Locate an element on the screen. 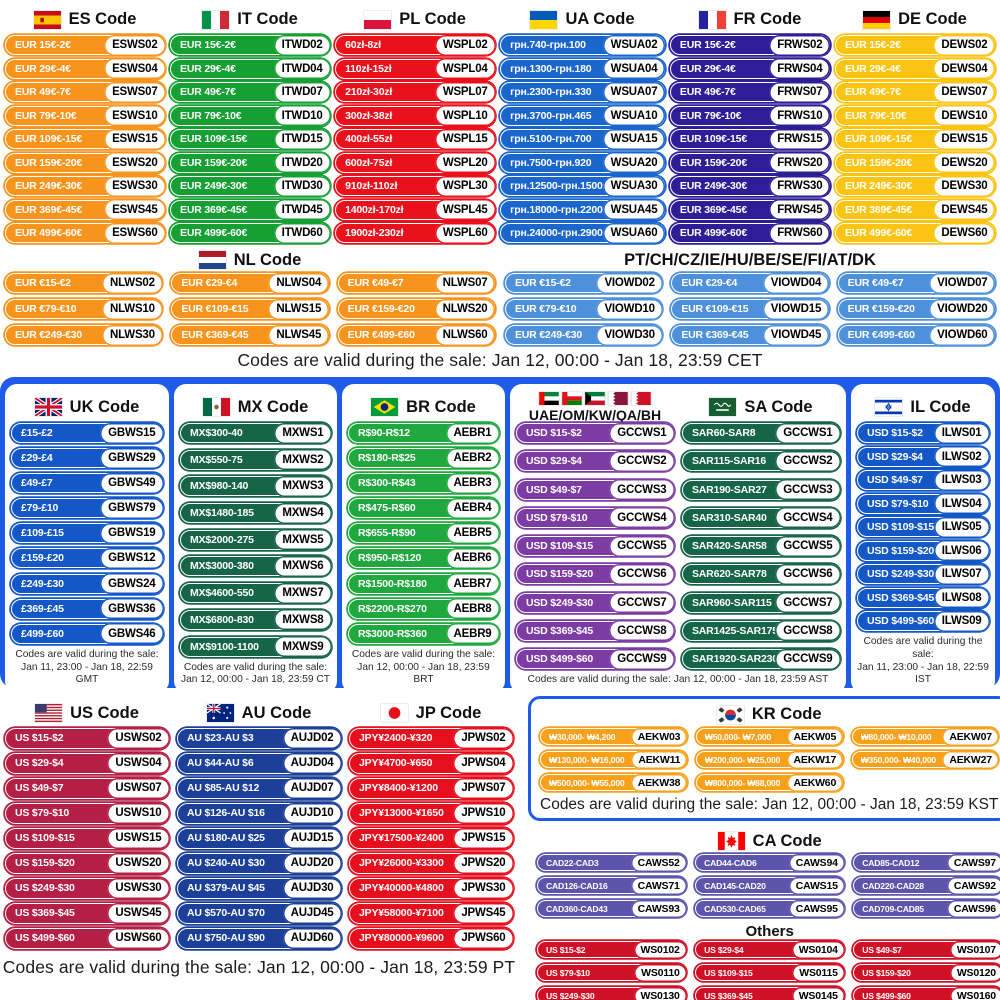 The height and width of the screenshot is (1000, 1000). coupon-pill-FRWS60: EUR 499€-60€ FRWS60 is located at coordinates (750, 233).